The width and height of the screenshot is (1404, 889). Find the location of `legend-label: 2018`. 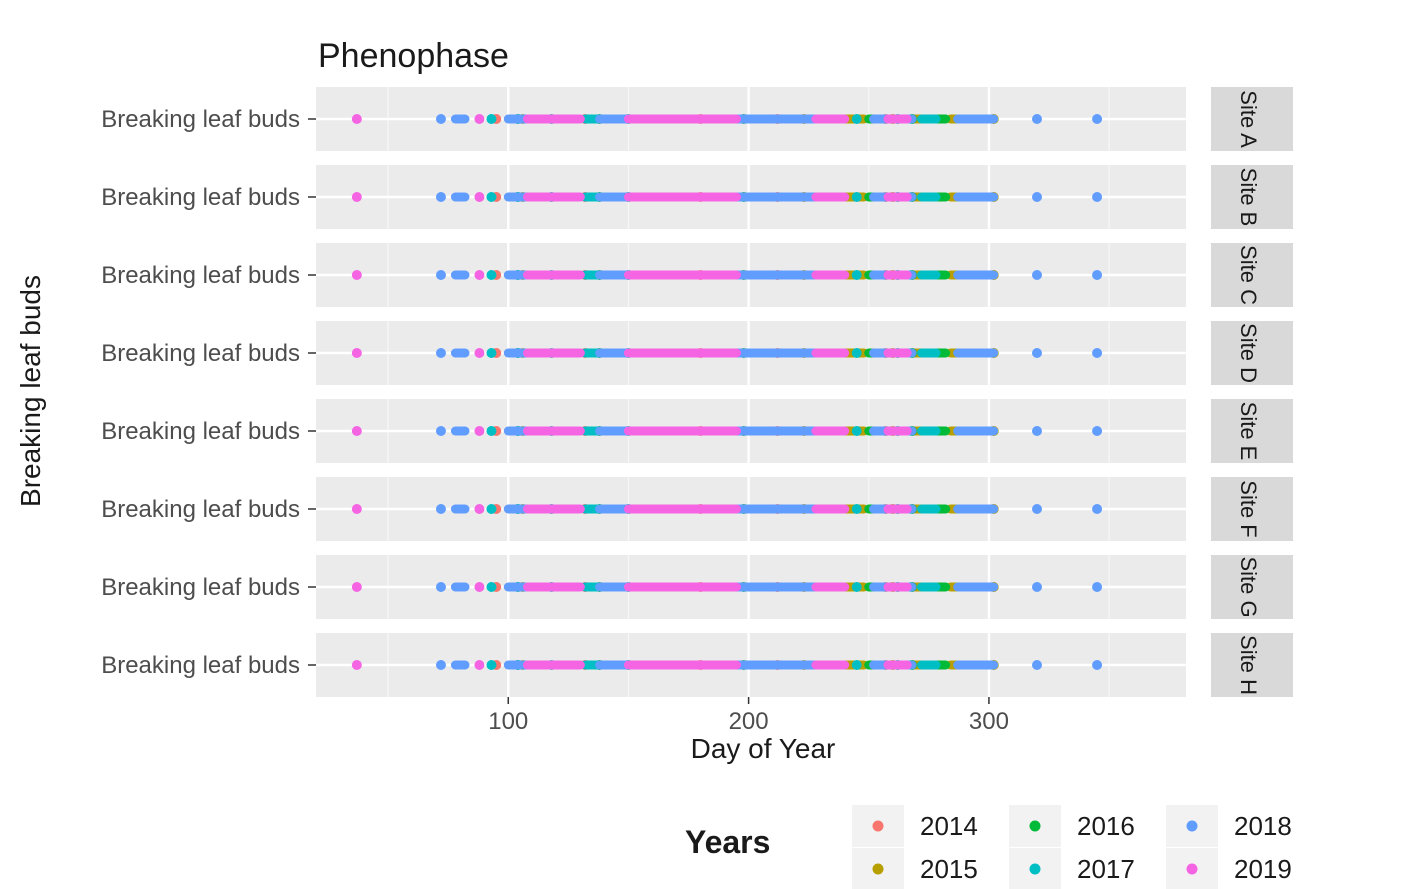

legend-label: 2018 is located at coordinates (1263, 826).